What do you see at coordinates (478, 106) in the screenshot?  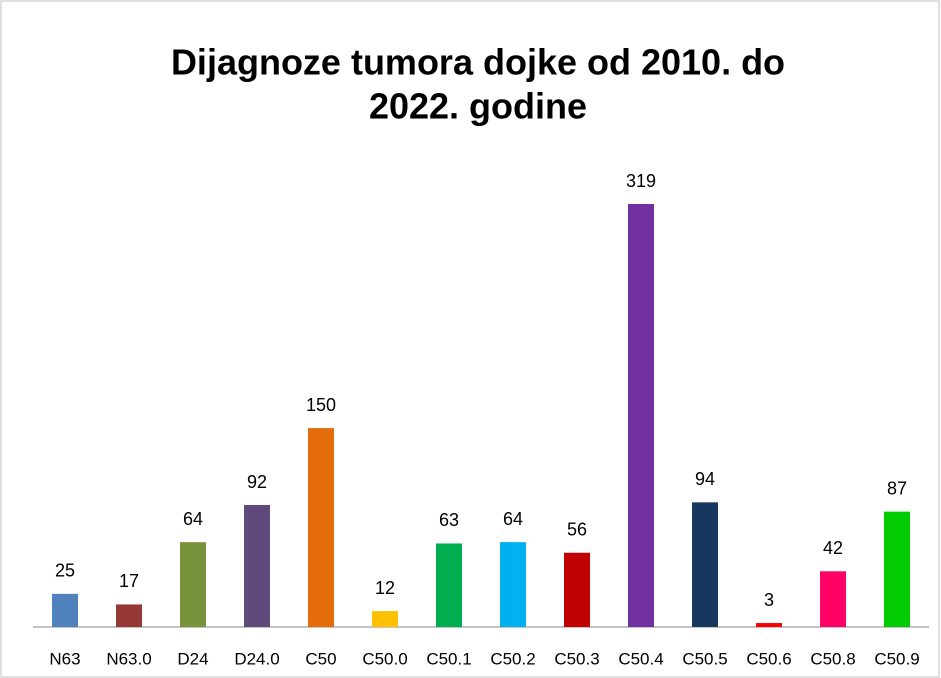 I see `chart-title: 2022. godine` at bounding box center [478, 106].